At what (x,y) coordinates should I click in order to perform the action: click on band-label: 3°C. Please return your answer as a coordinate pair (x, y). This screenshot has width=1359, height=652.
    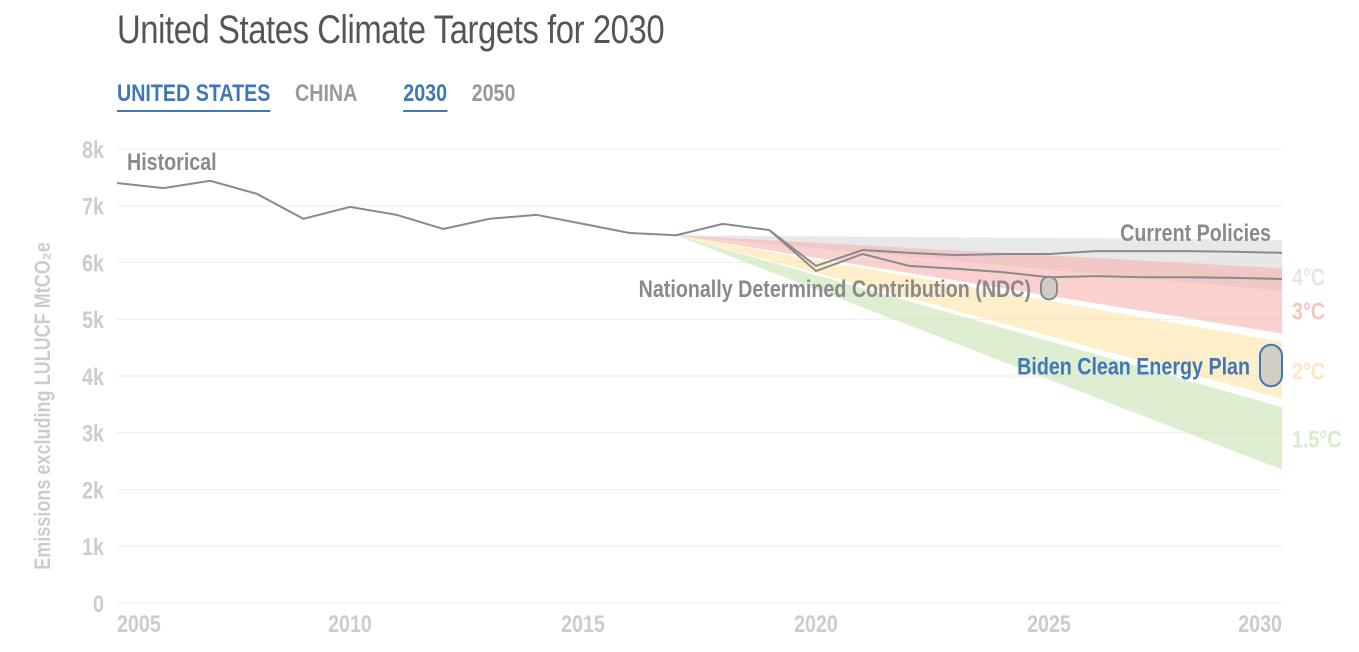
    Looking at the image, I should click on (1308, 311).